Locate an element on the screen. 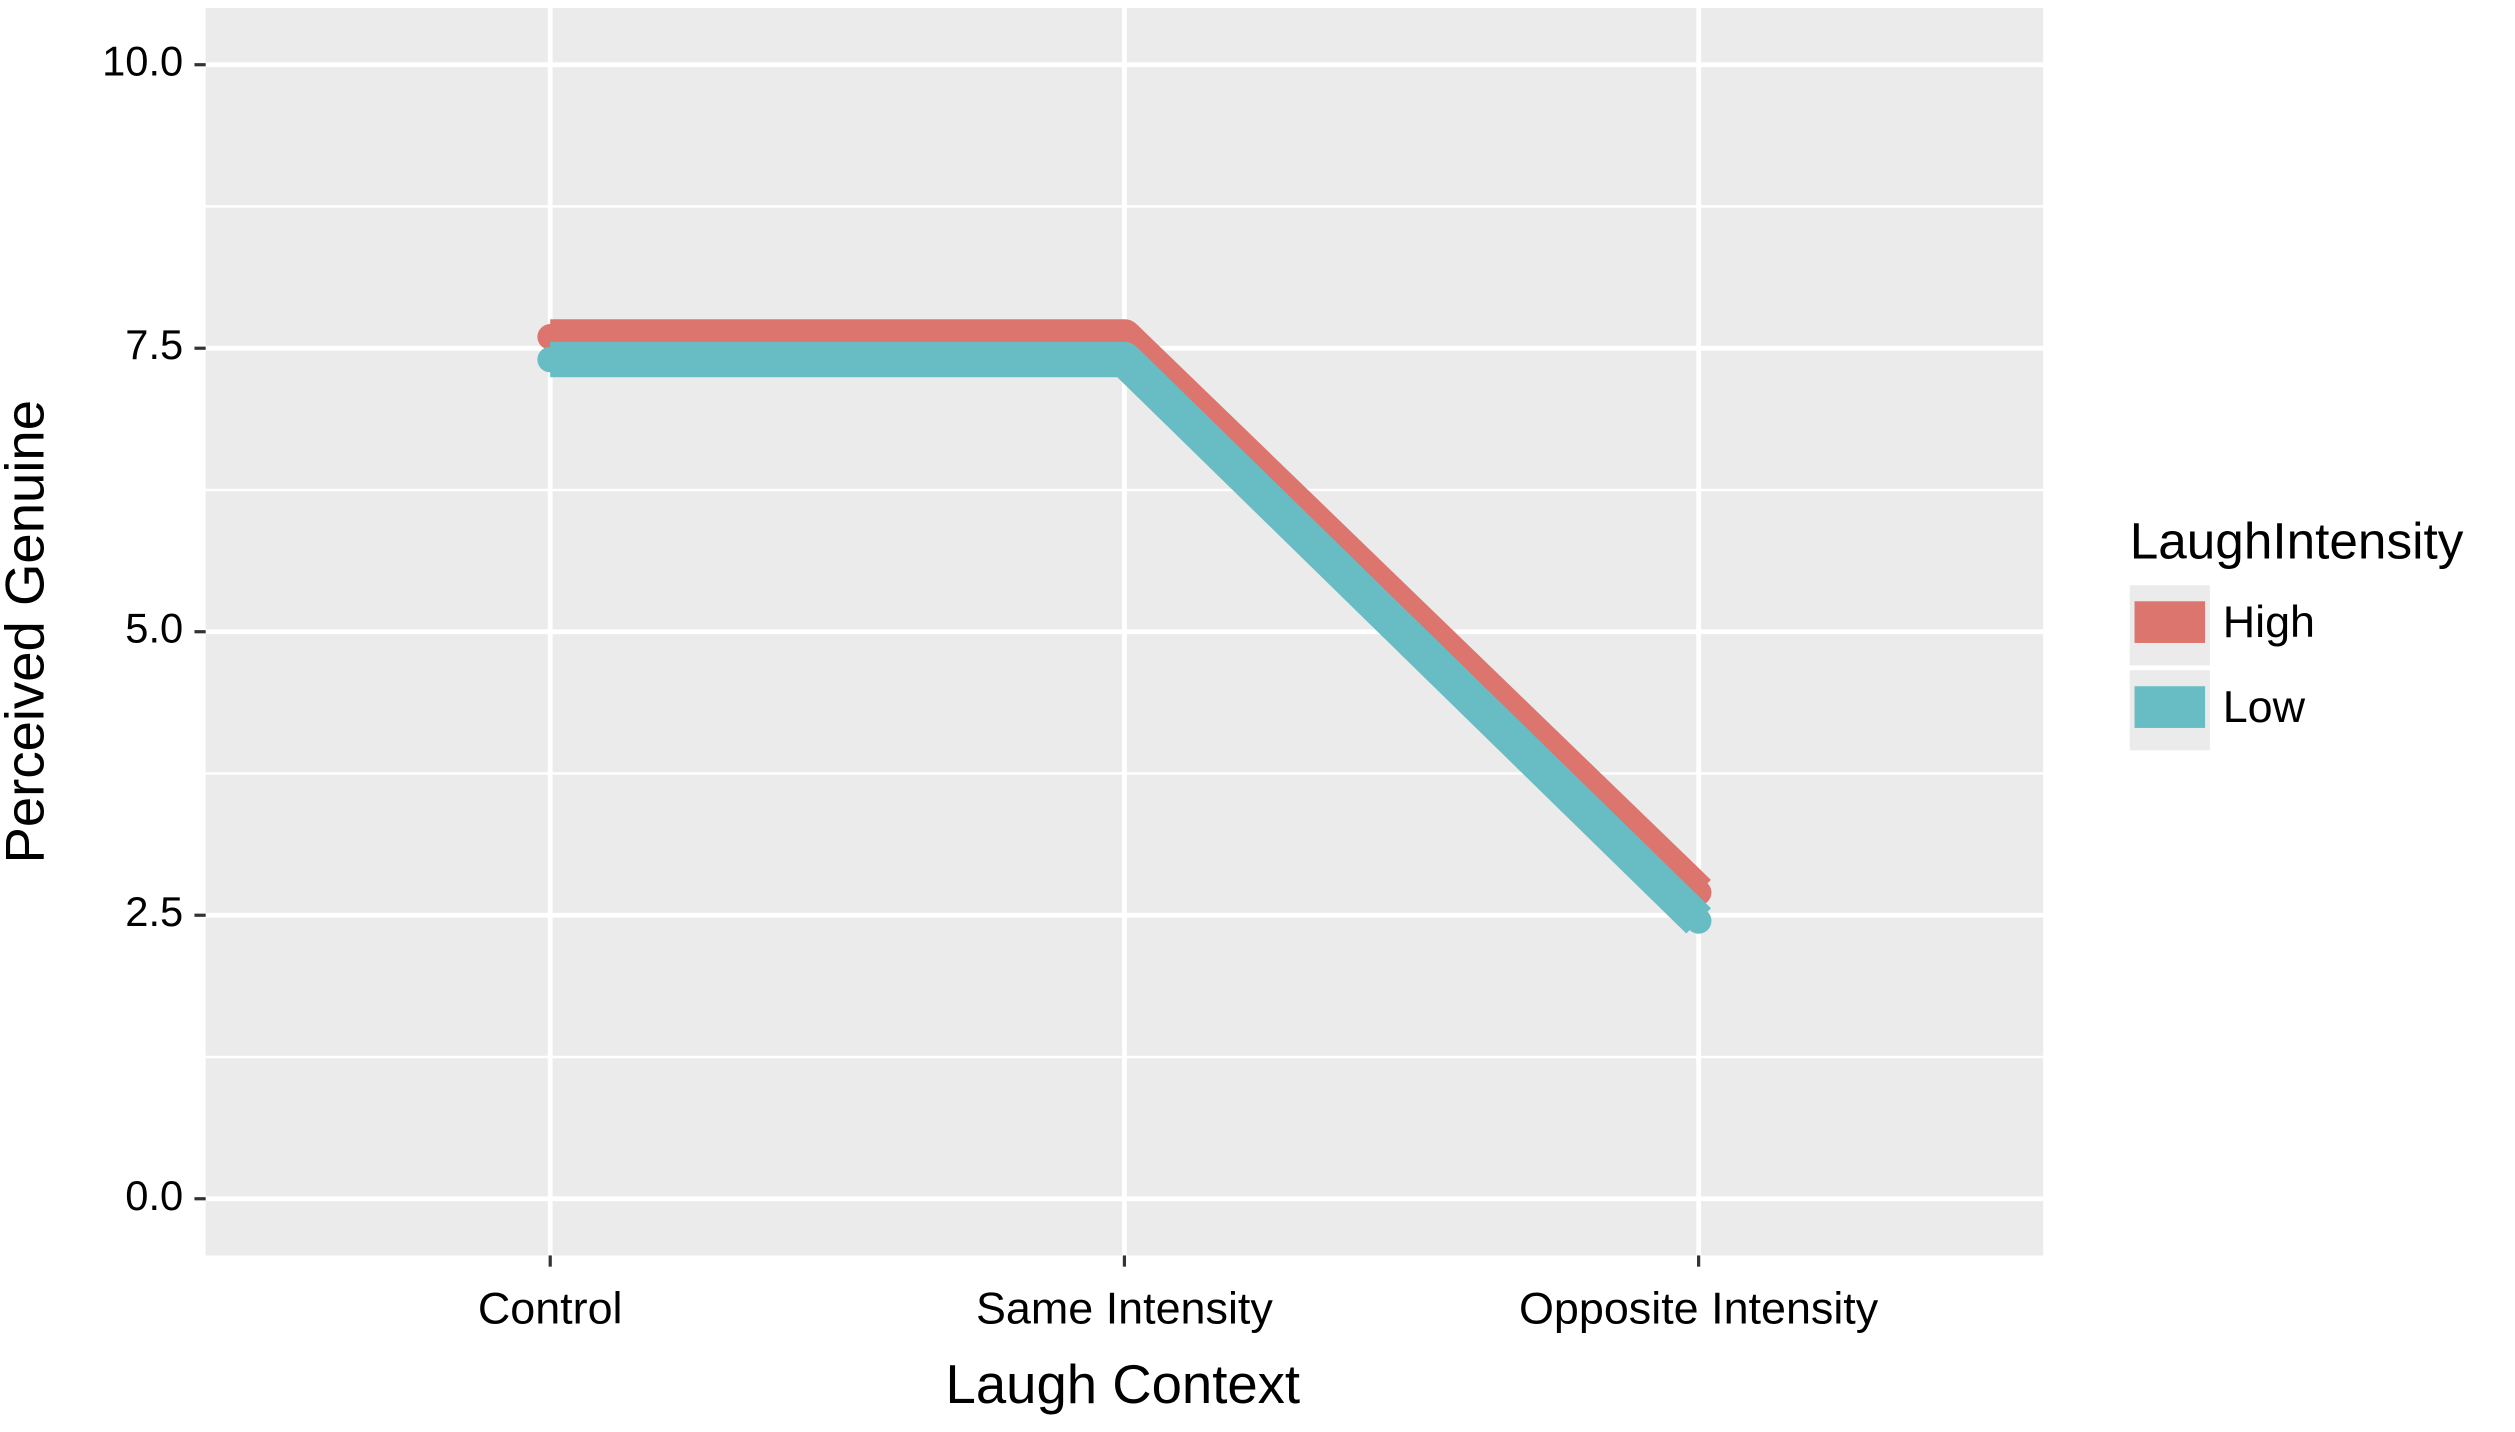 The height and width of the screenshot is (1432, 2515). legend-label: High is located at coordinates (2269, 621).